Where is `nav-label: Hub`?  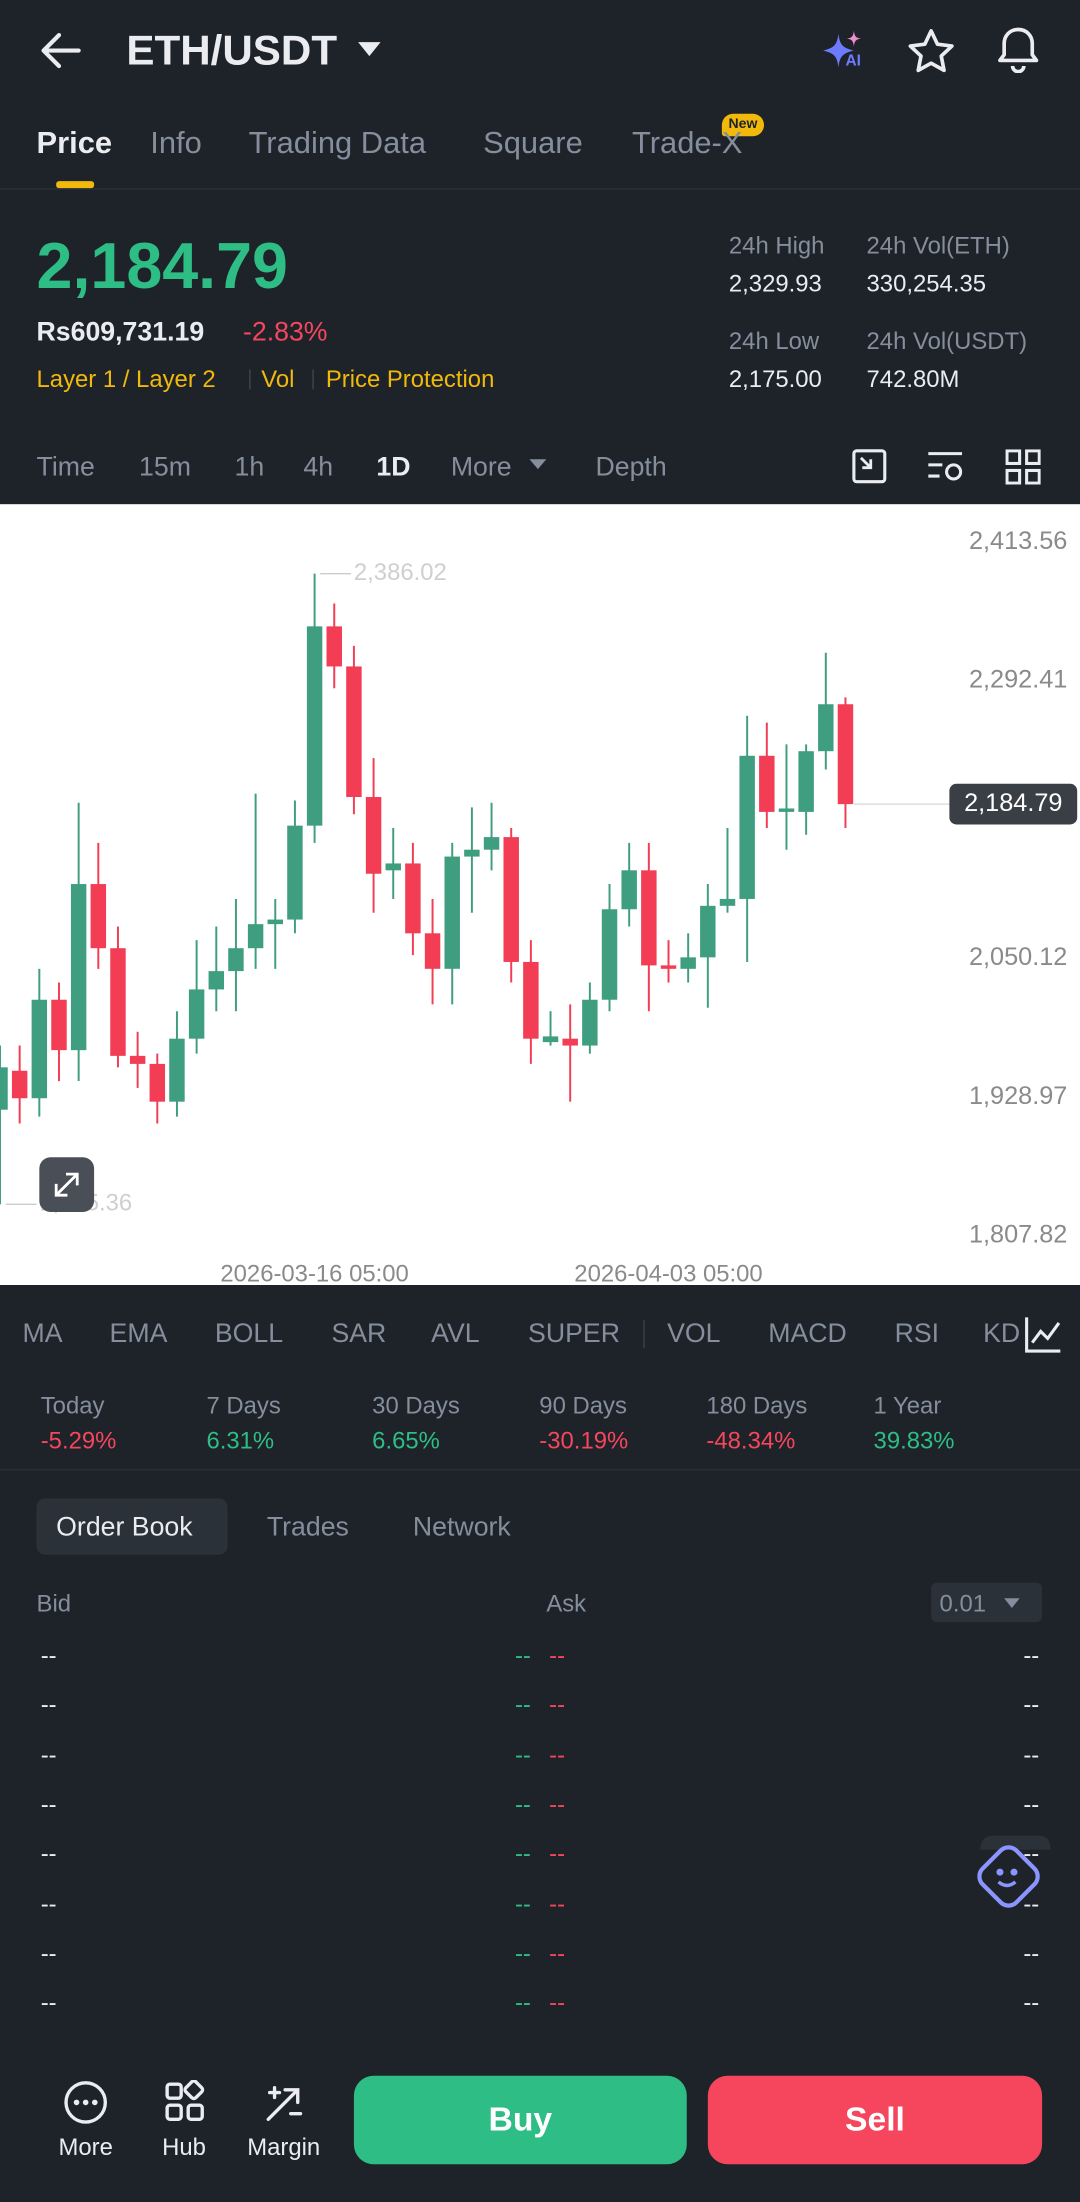
nav-label: Hub is located at coordinates (184, 2147).